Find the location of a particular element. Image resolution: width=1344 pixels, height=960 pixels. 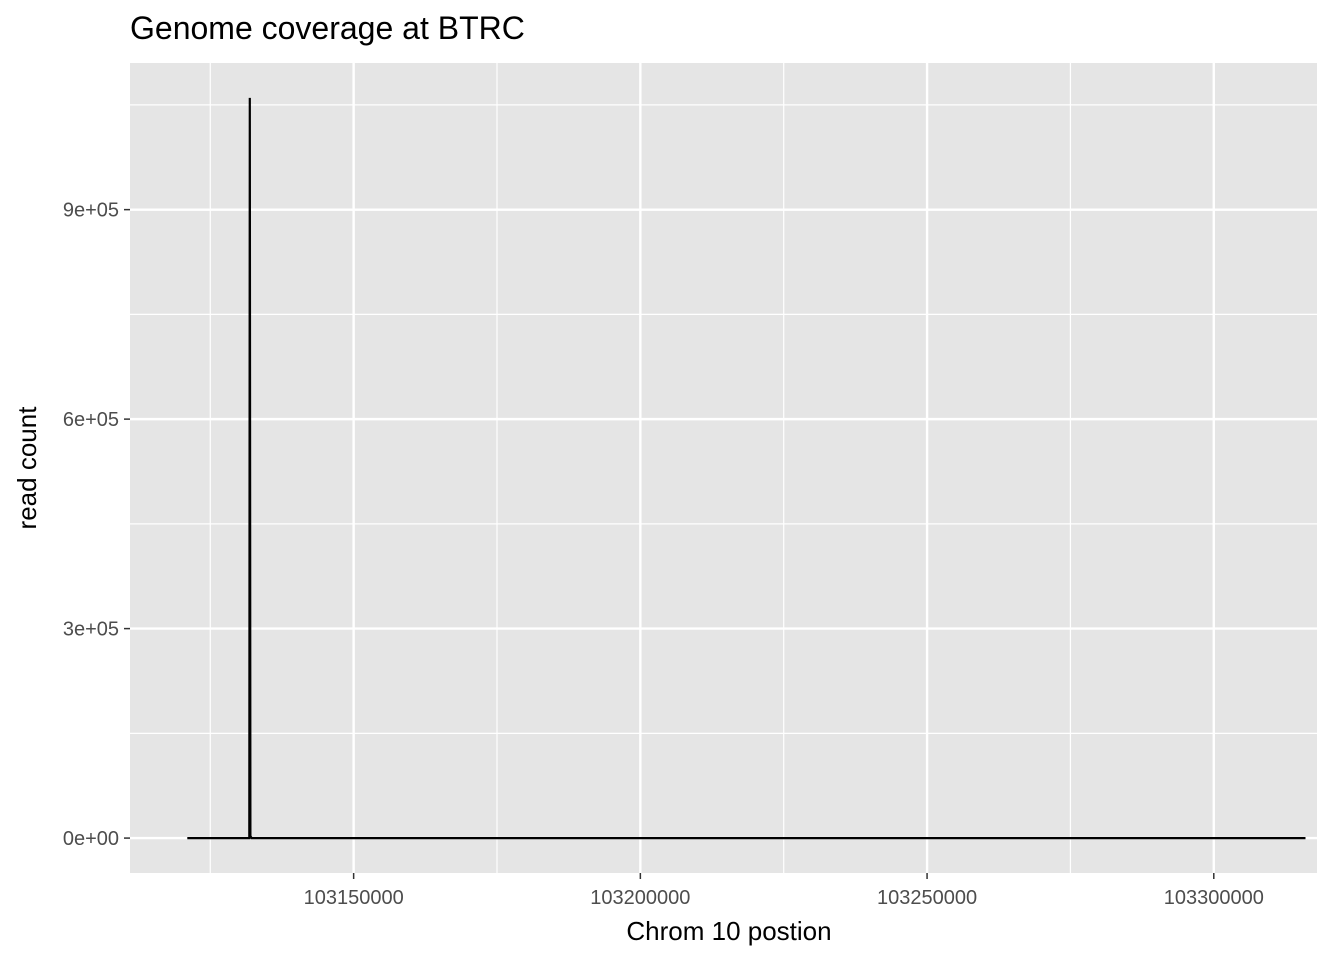

y-tick-label: 0e+00 is located at coordinates (91, 839).